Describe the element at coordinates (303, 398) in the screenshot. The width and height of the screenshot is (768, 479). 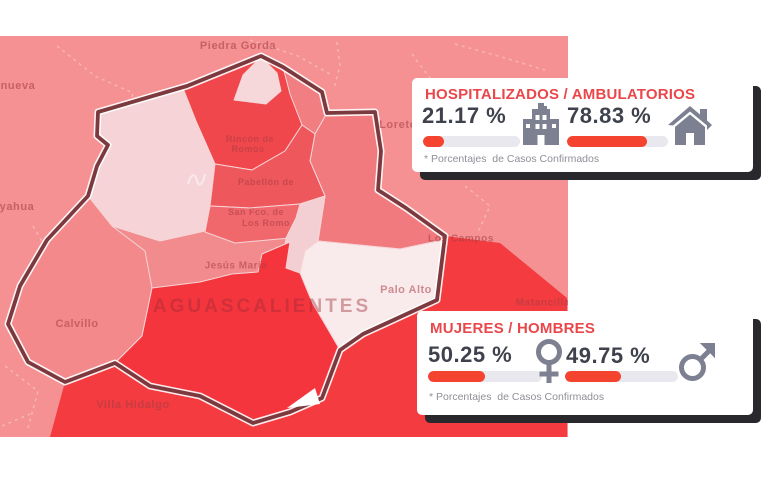
I see `border-white-notch` at that location.